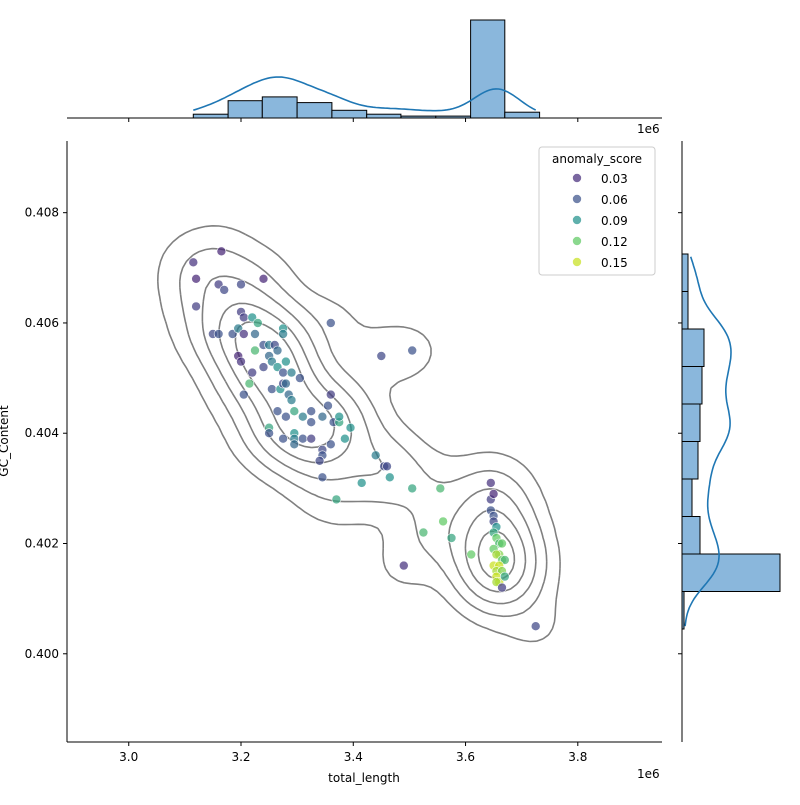 This screenshot has width=800, height=805. Describe the element at coordinates (365, 94) in the screenshot. I see `marginal-x-kde` at that location.